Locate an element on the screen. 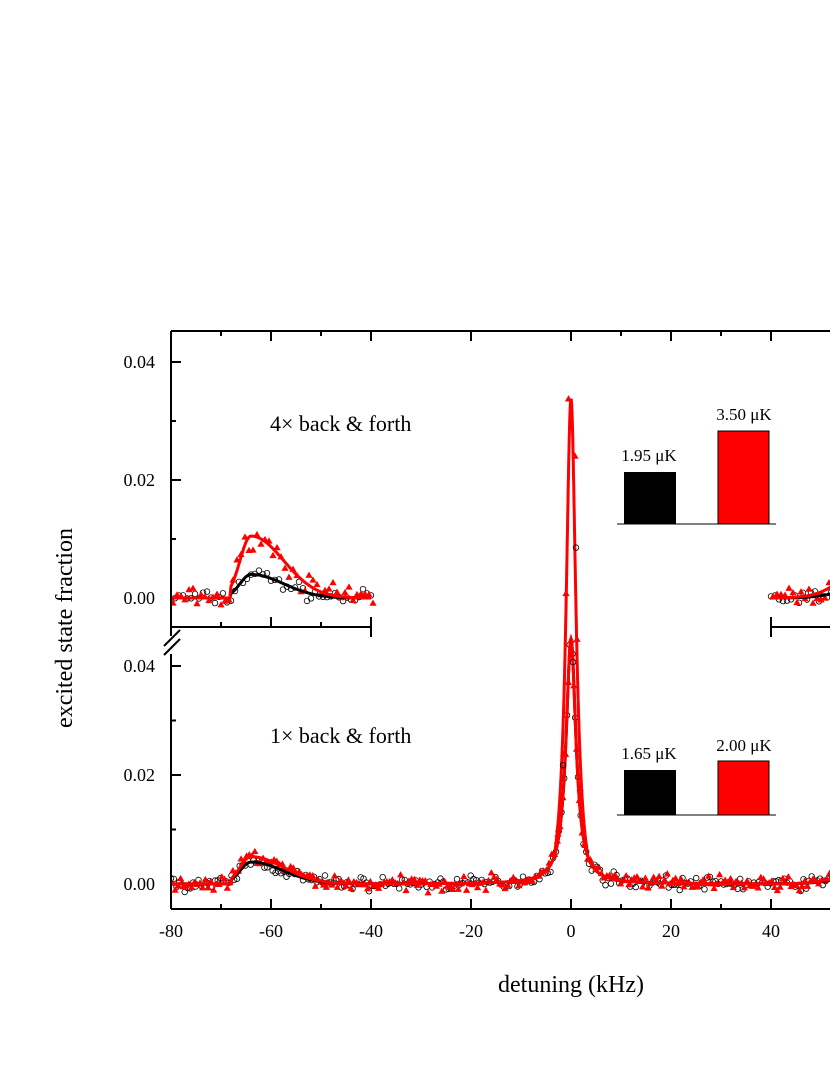 The height and width of the screenshot is (1075, 830). top-fit-red is located at coordinates (271, 567).